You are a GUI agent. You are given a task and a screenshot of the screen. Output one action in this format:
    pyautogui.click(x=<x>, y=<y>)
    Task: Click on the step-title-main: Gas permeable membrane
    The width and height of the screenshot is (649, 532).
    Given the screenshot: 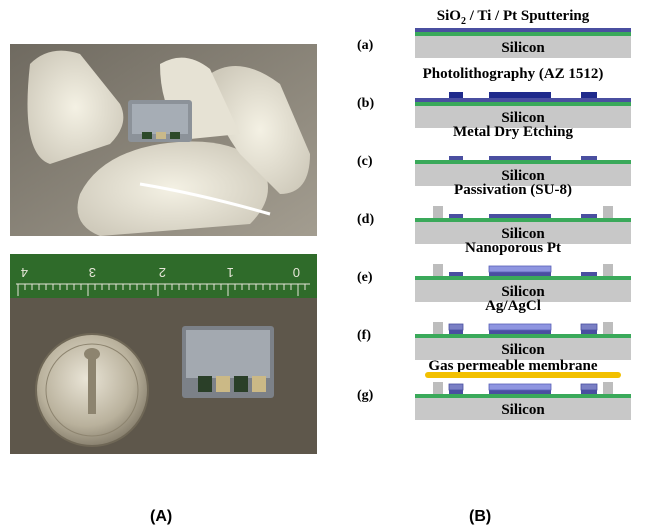 What is the action you would take?
    pyautogui.click(x=513, y=366)
    